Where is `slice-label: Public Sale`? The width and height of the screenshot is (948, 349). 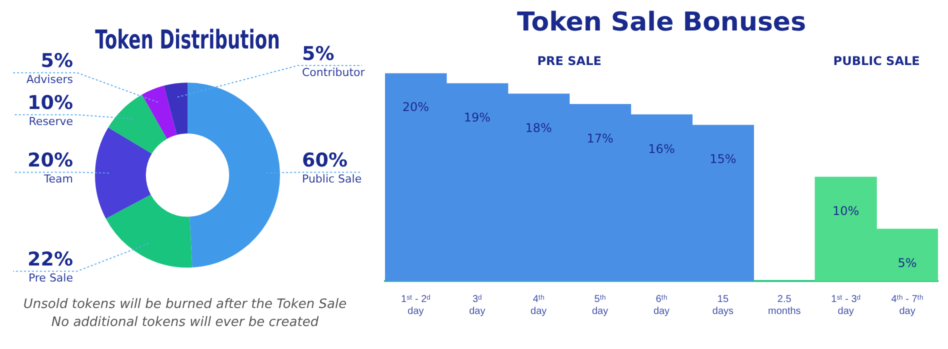
slice-label: Public Sale is located at coordinates (332, 179).